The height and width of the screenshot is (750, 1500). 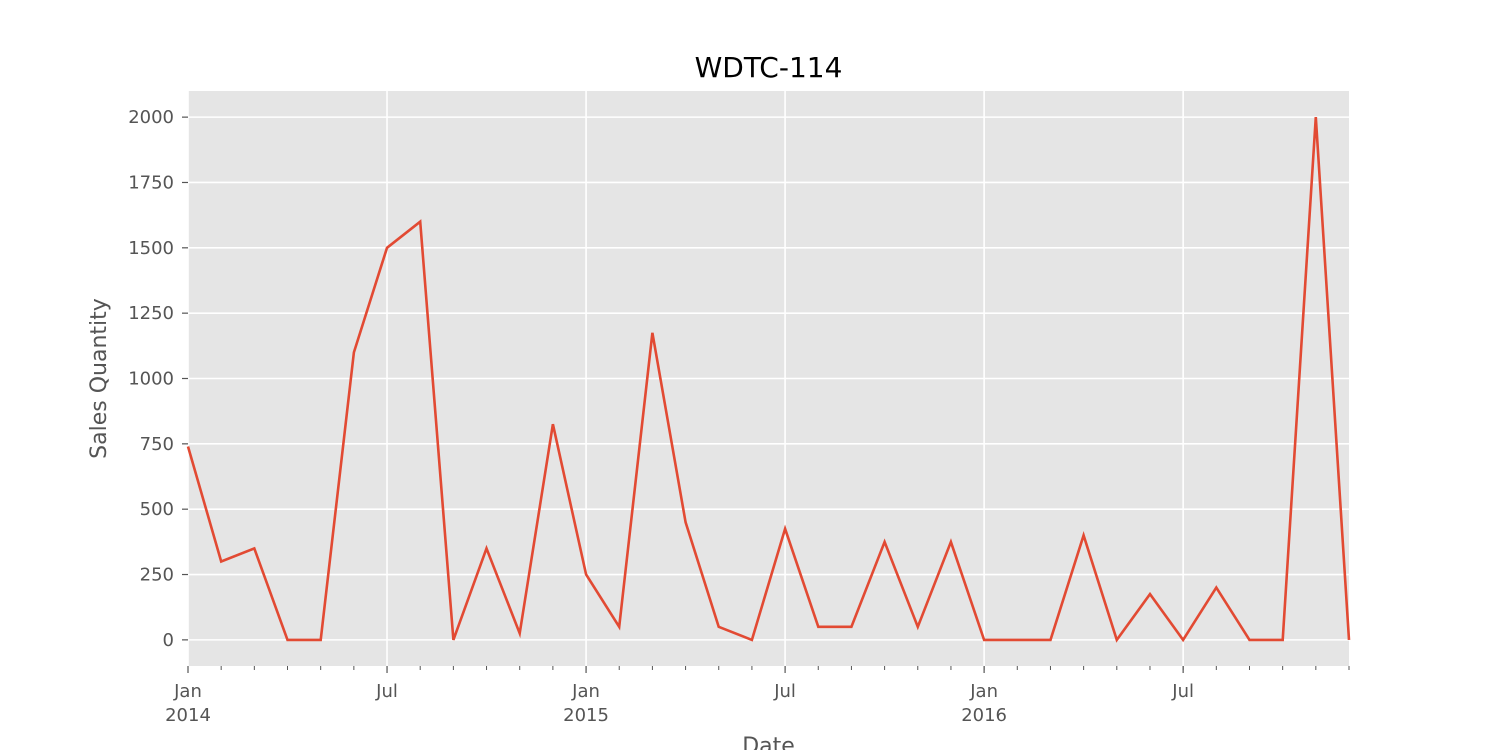 I want to click on y-tick-label: 1250, so click(x=151, y=313).